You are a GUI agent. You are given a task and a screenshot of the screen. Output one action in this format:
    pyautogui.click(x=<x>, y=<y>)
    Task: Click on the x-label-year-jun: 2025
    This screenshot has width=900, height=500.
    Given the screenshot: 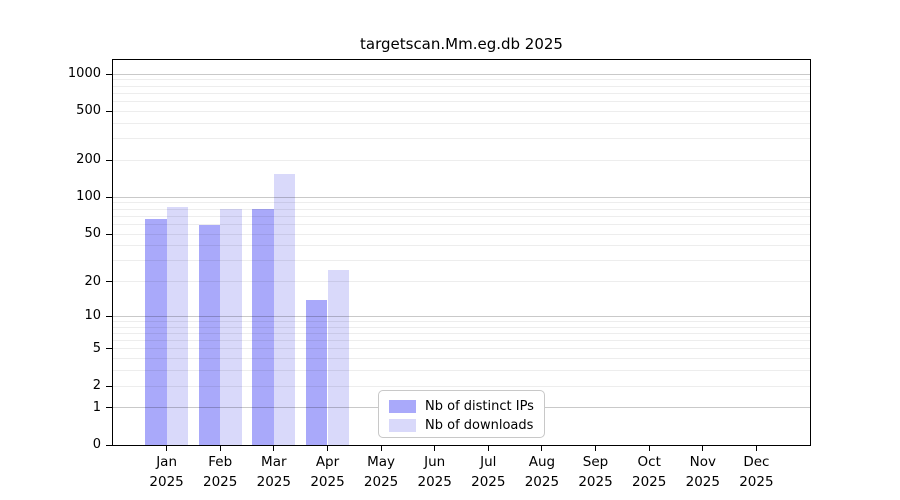 What is the action you would take?
    pyautogui.click(x=434, y=482)
    